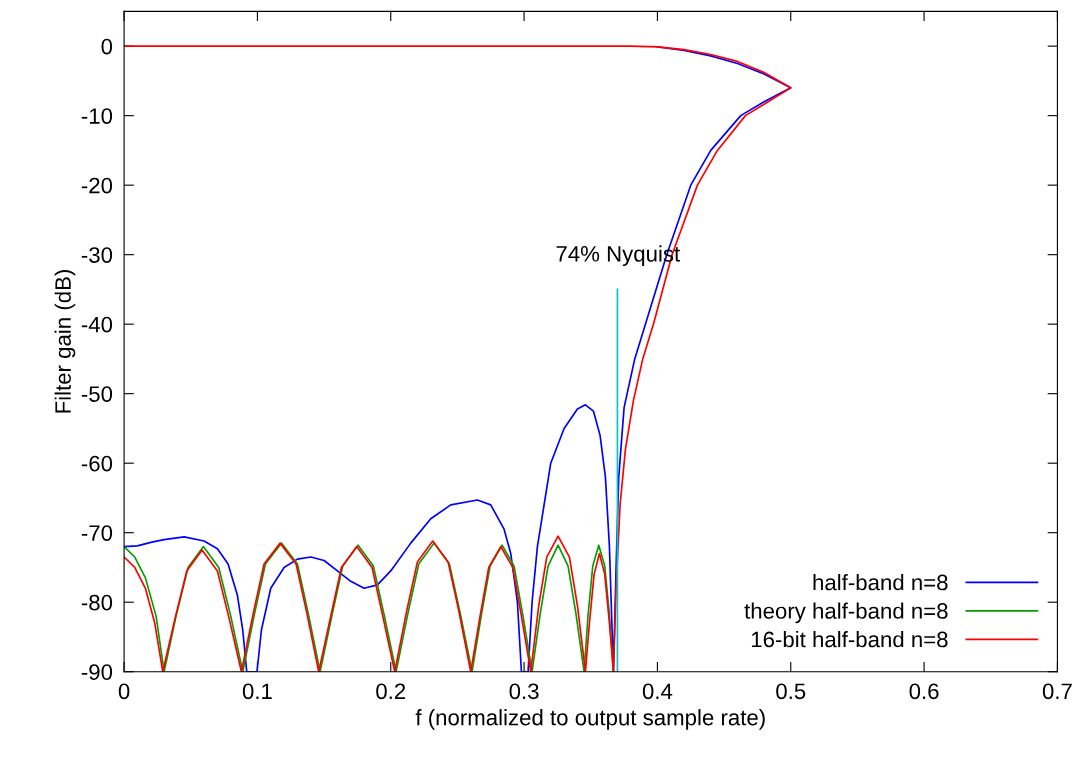 The width and height of the screenshot is (1079, 759). Describe the element at coordinates (124, 691) in the screenshot. I see `x-tick-label: 0` at that location.